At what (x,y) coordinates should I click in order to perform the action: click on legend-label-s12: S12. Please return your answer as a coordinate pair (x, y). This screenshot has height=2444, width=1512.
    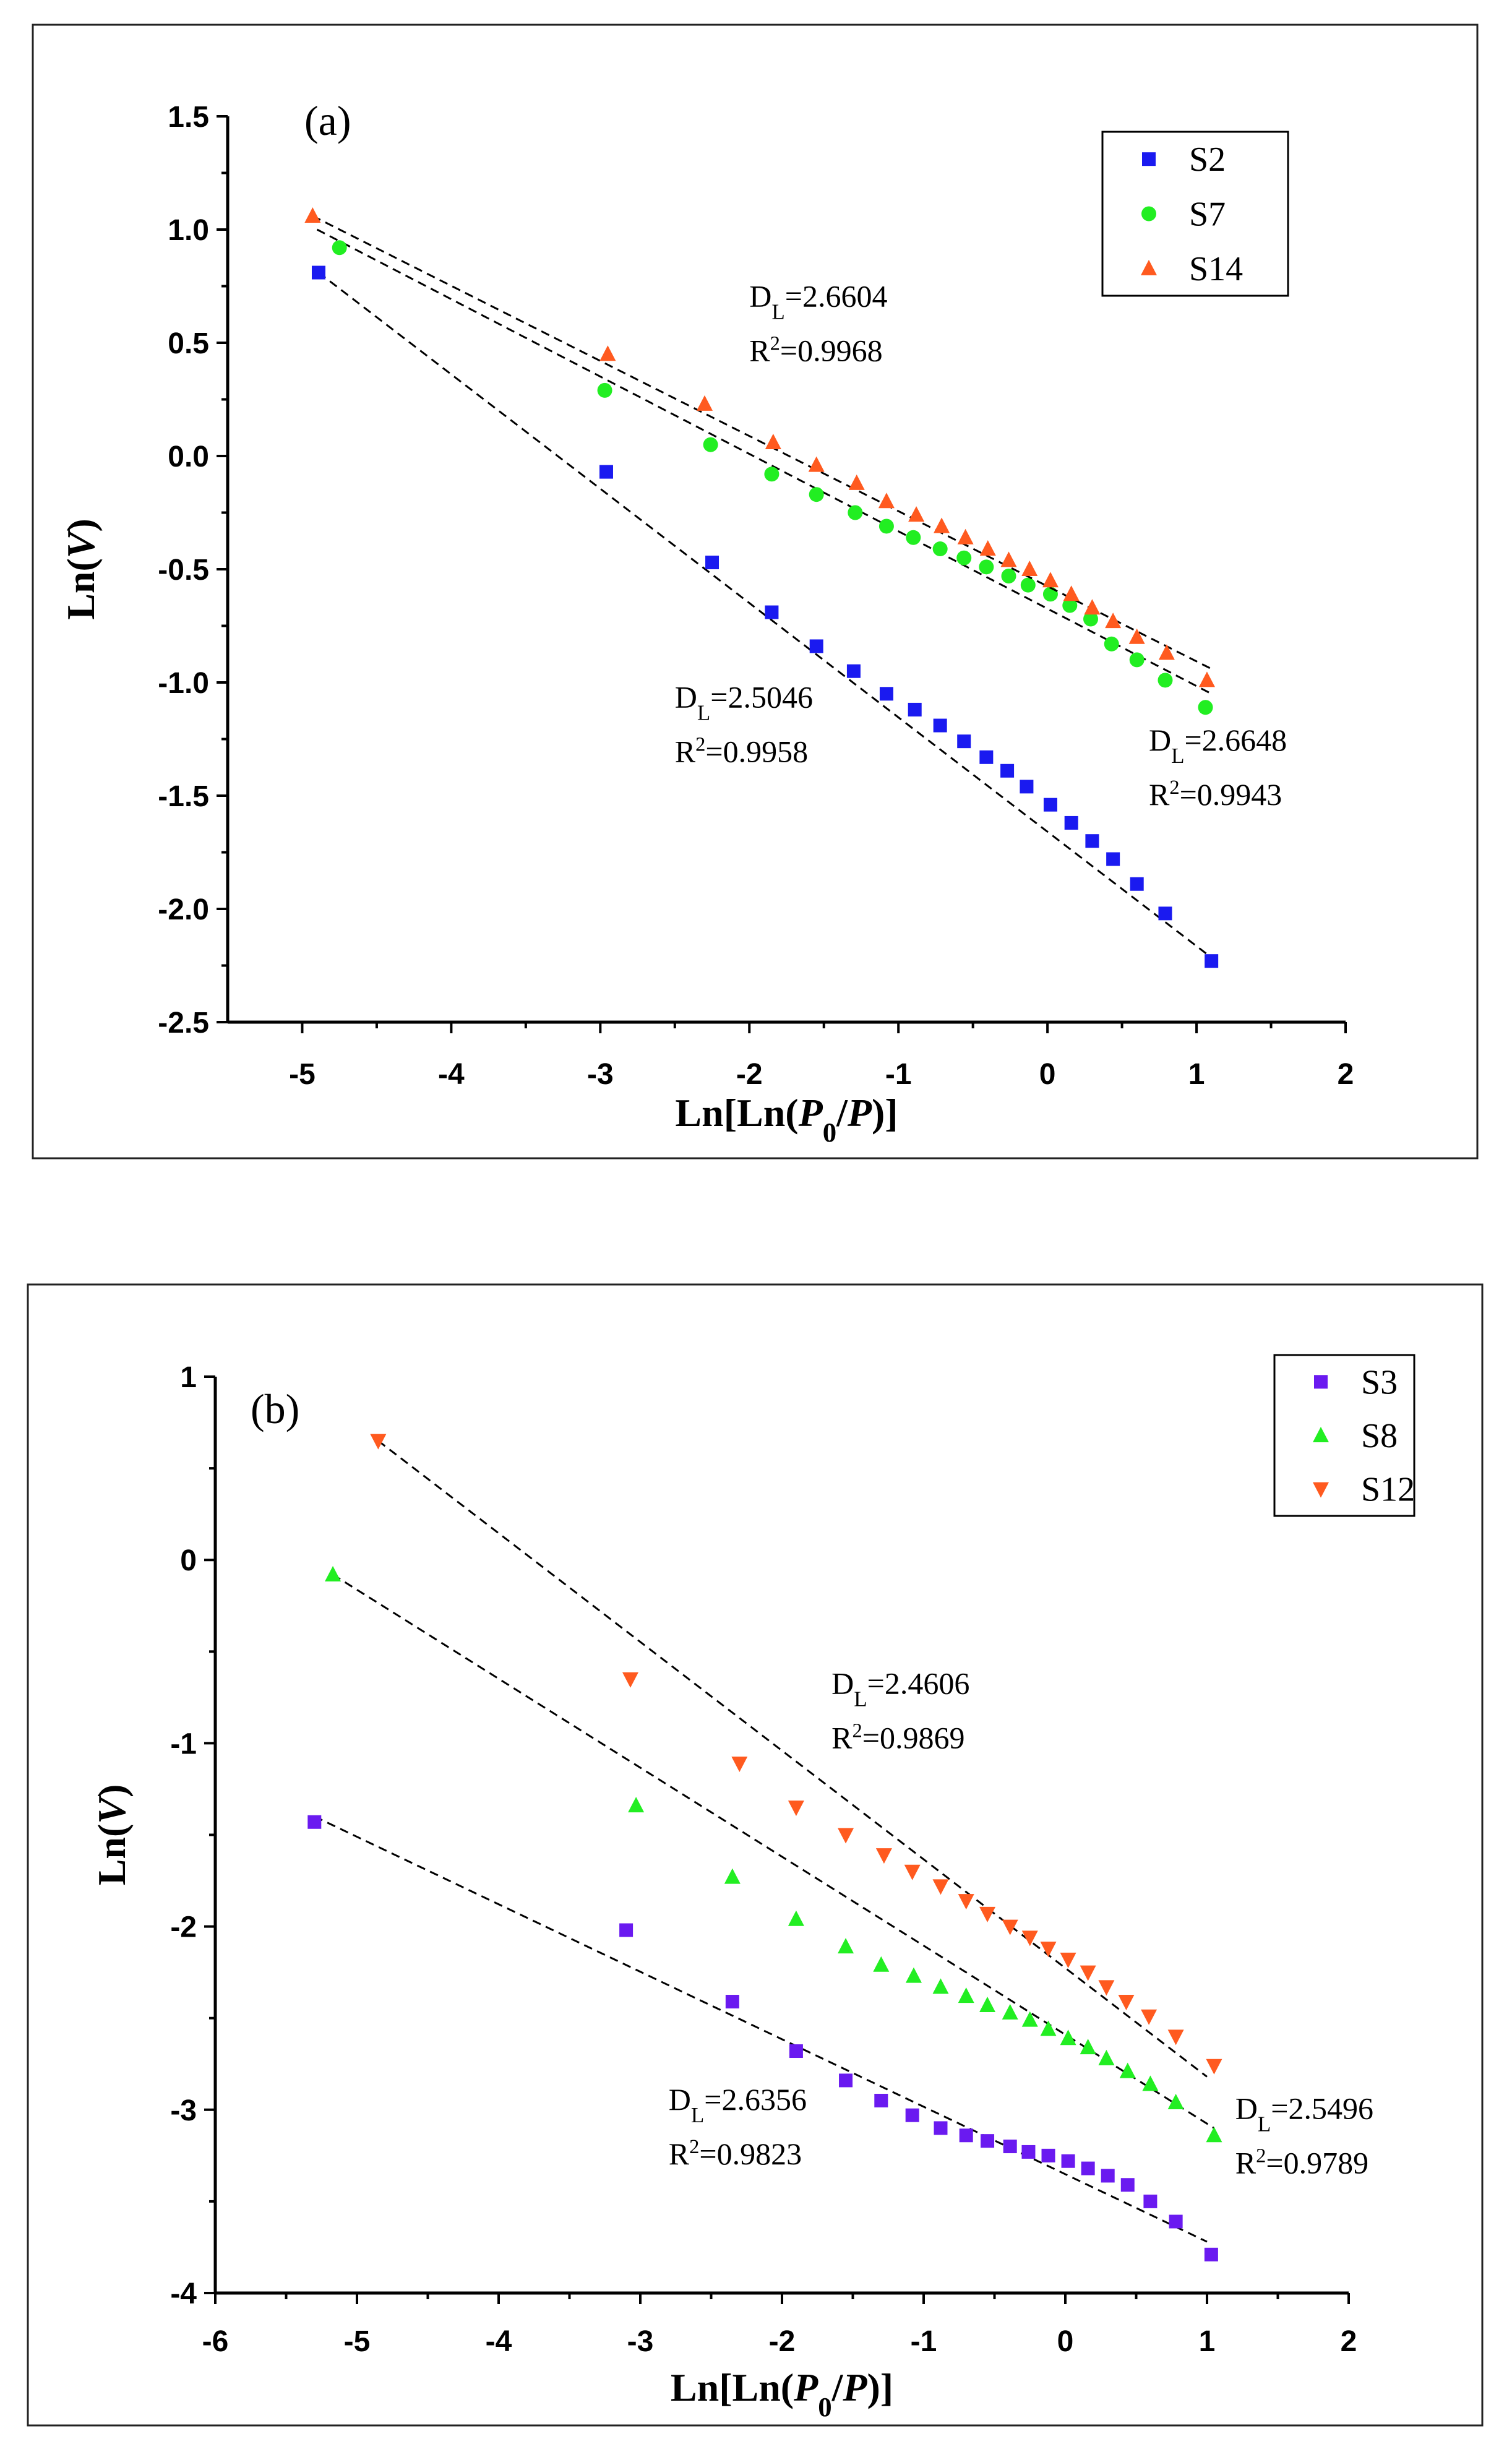
    Looking at the image, I should click on (1388, 1490).